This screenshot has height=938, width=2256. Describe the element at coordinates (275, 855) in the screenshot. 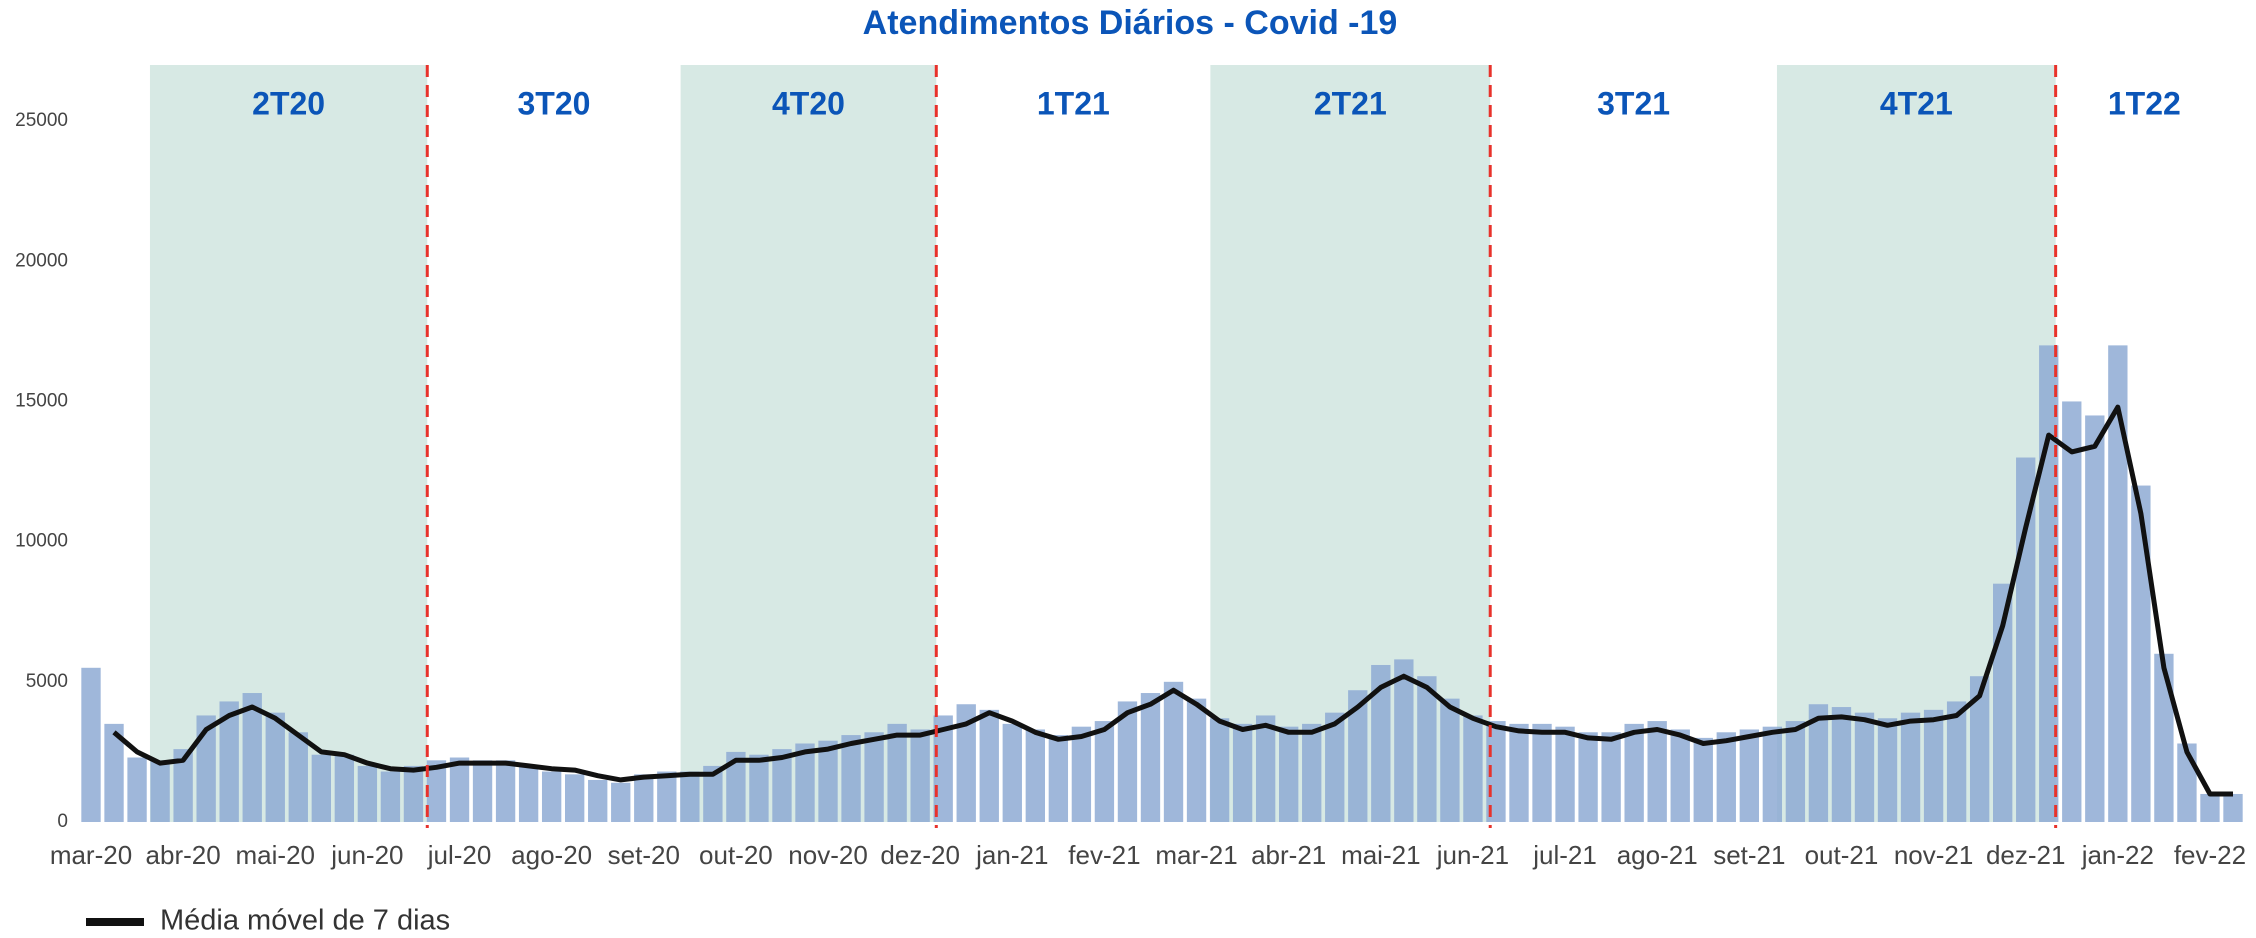

I see `x-tick-label: mai-20` at that location.